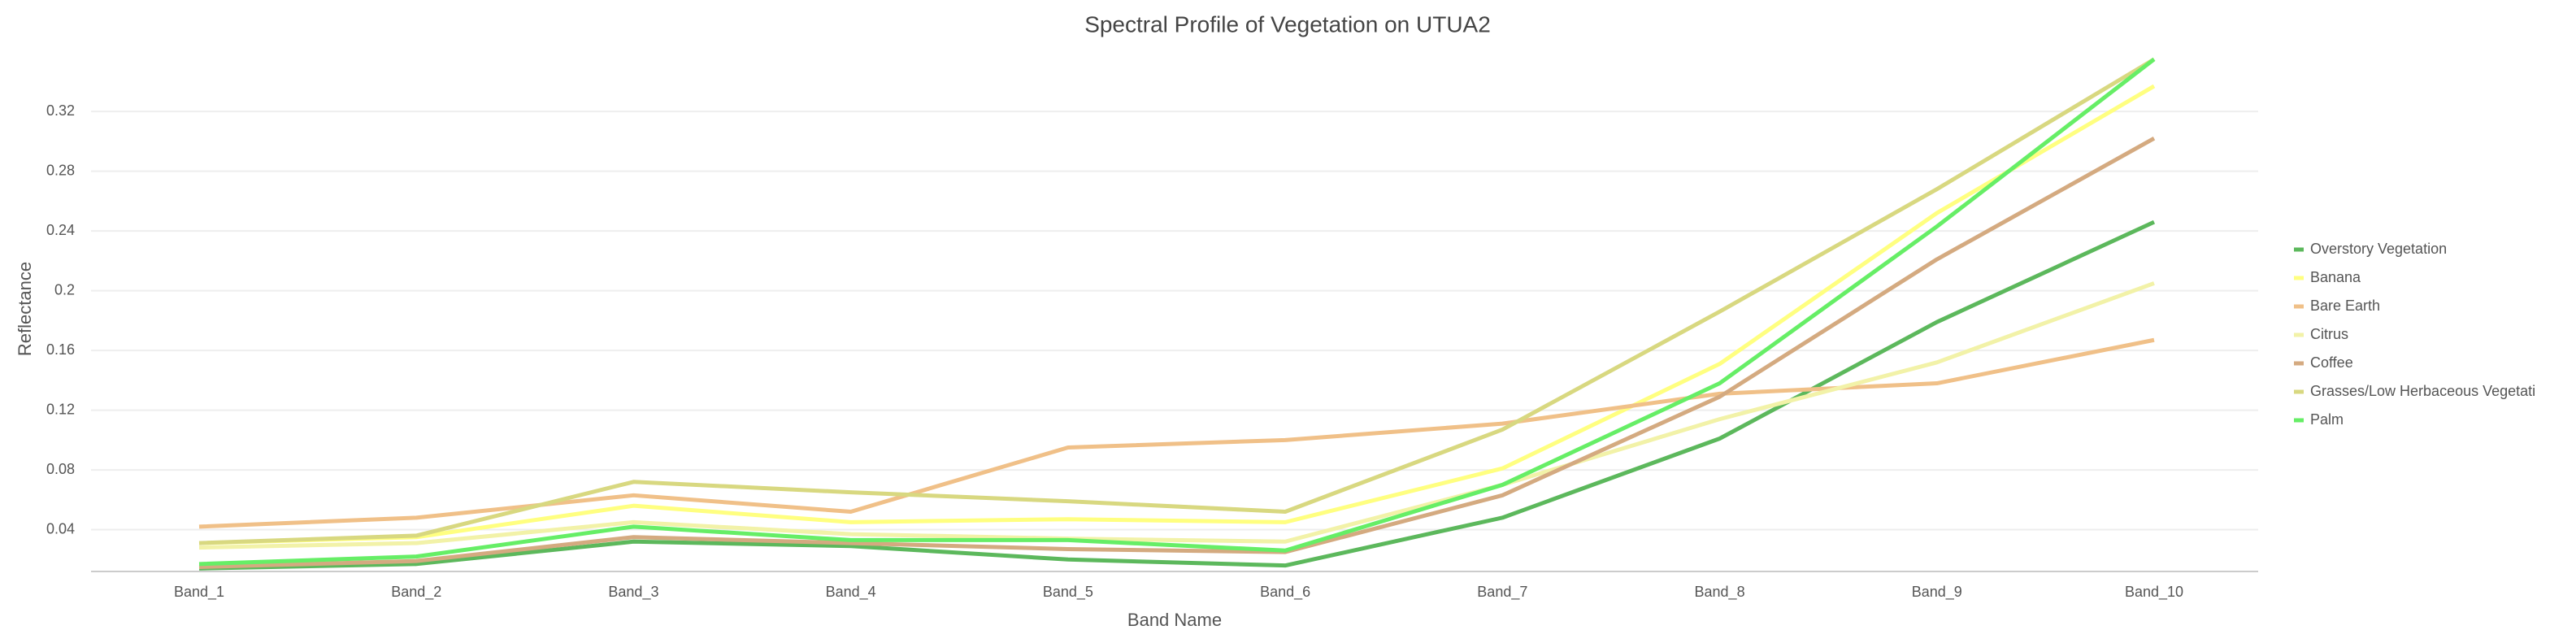 This screenshot has width=2576, height=643. I want to click on y-tick-label: 0.28, so click(60, 170).